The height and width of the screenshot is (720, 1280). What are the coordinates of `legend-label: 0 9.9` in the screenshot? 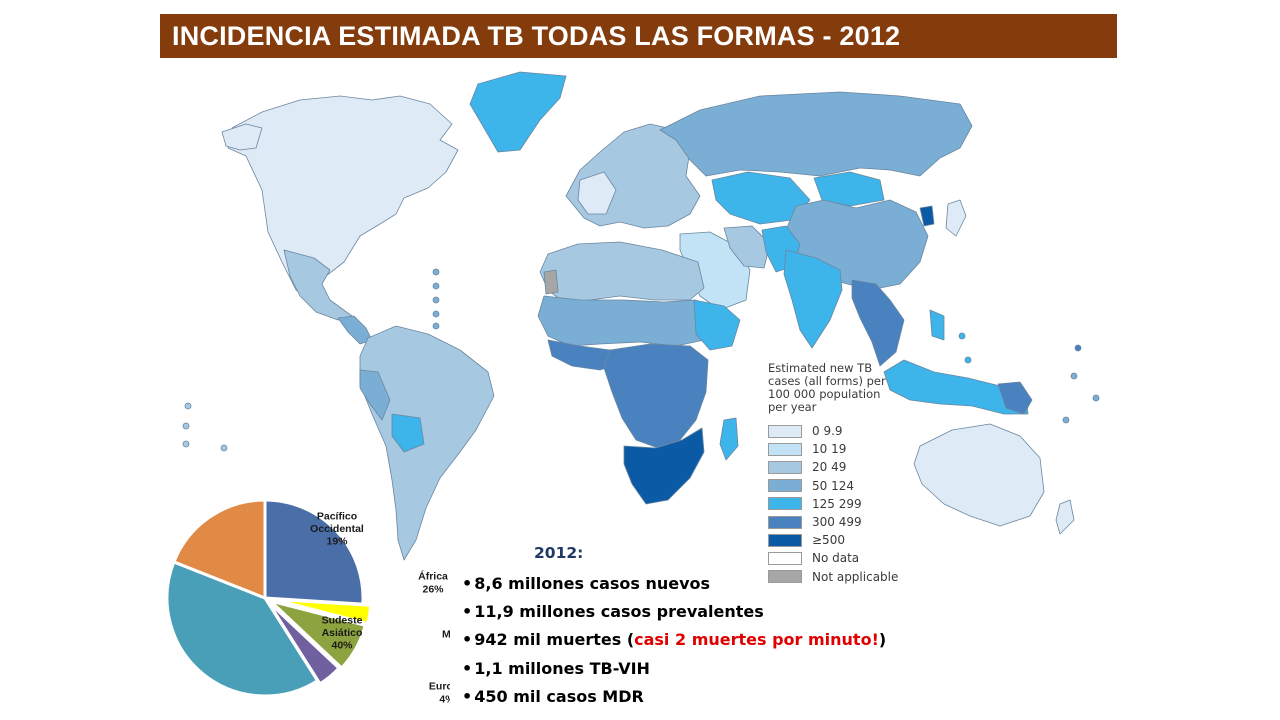 It's located at (827, 431).